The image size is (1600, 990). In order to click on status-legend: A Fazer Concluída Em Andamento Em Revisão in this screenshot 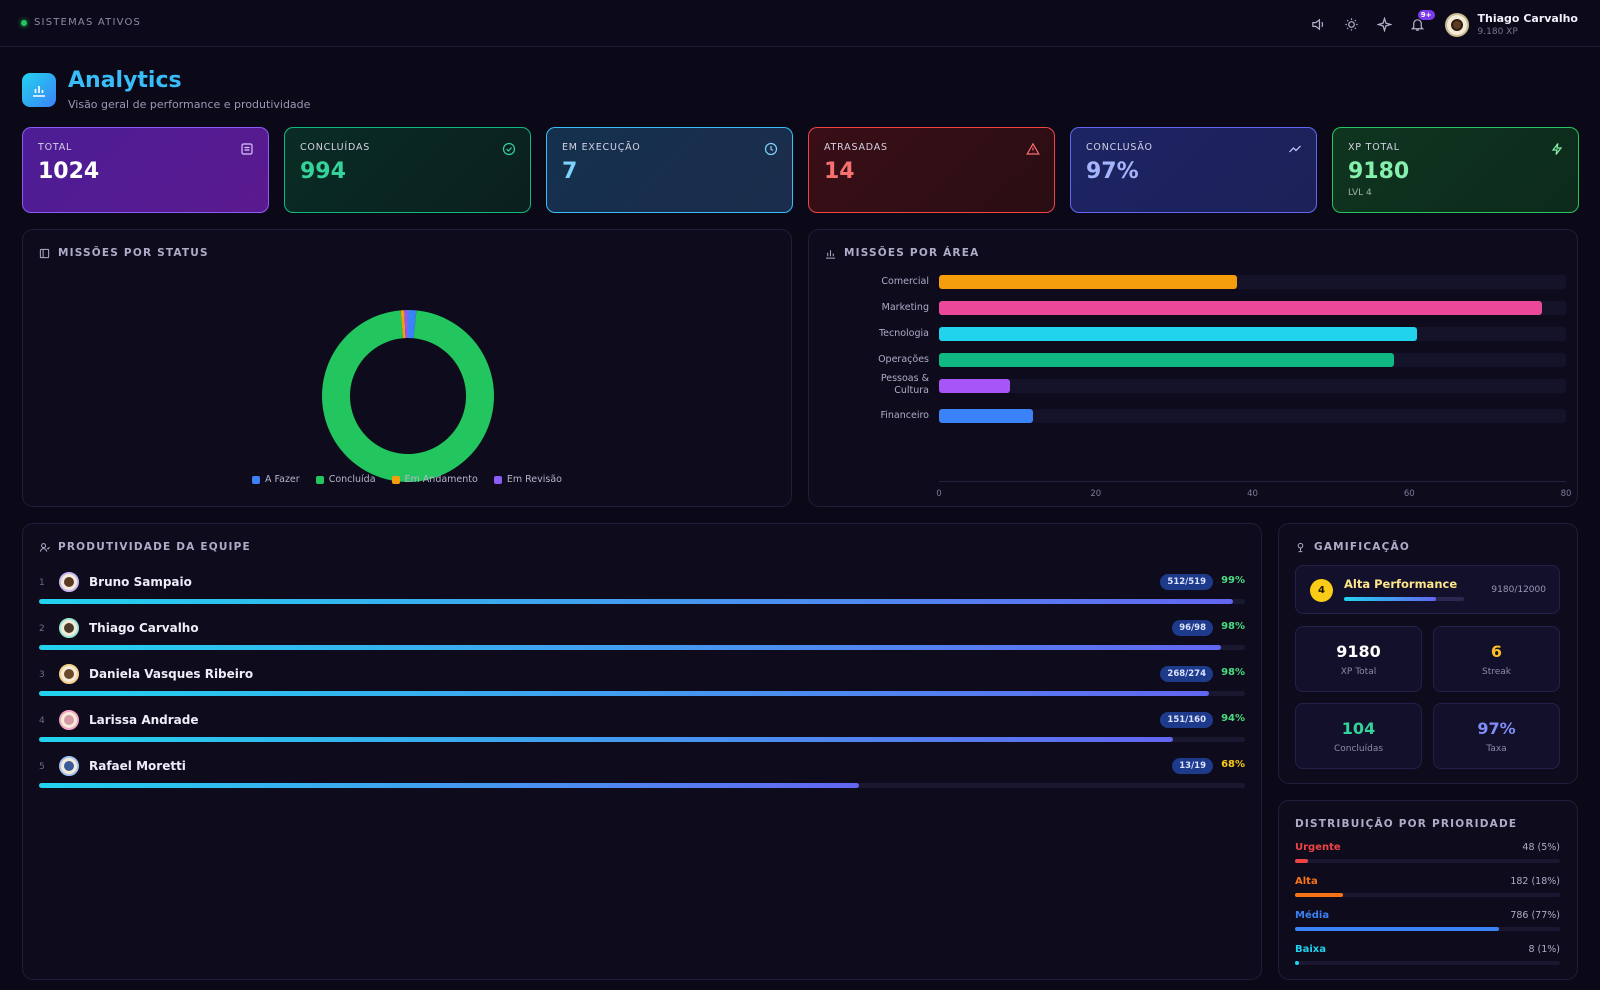, I will do `click(407, 479)`.